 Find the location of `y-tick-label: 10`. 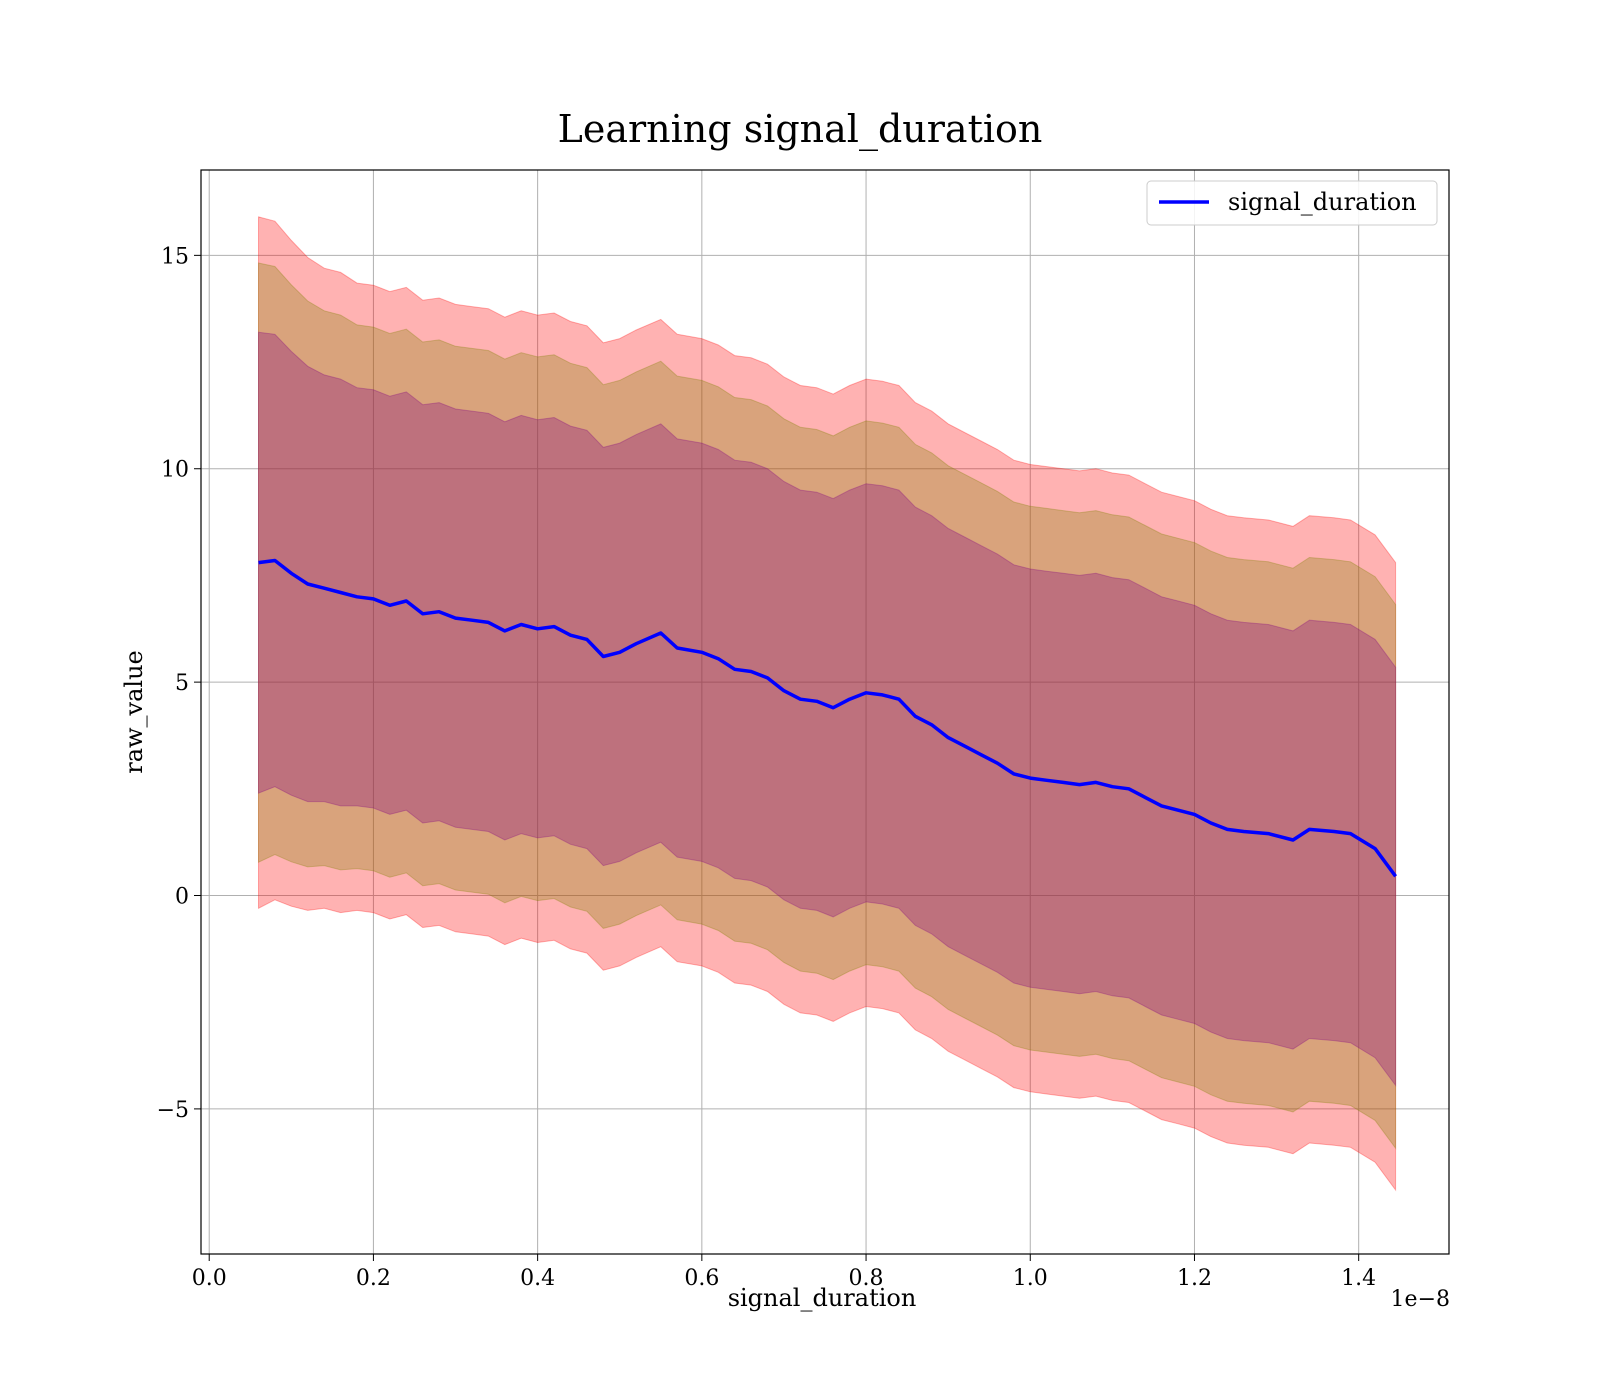

y-tick-label: 10 is located at coordinates (175, 470).